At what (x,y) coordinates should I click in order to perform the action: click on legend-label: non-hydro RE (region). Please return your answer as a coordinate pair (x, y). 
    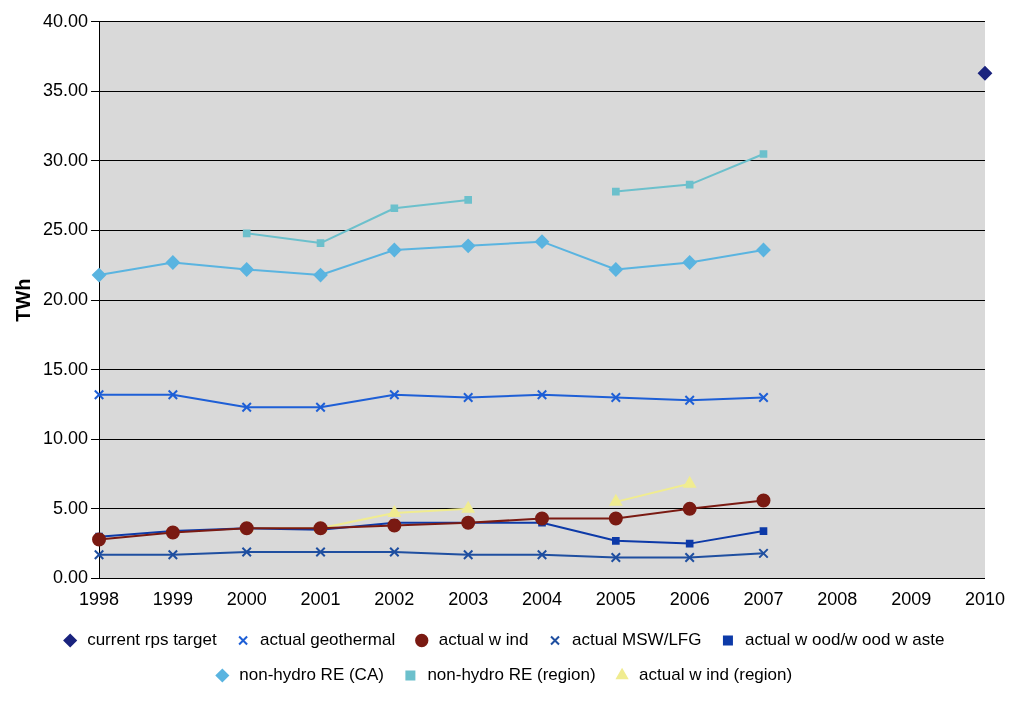
    Looking at the image, I should click on (511, 675).